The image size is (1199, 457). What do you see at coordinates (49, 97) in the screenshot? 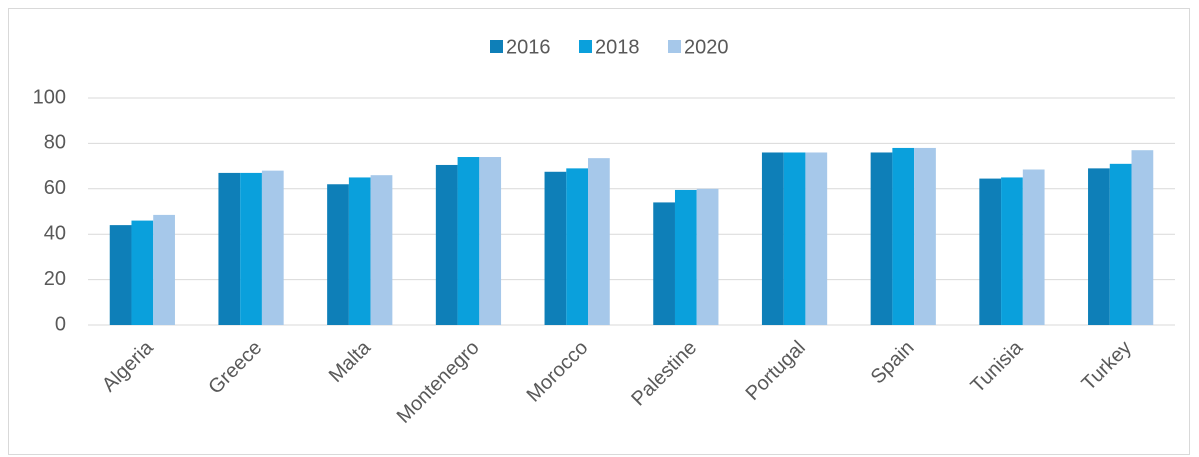
I see `y-tick-label: 100` at bounding box center [49, 97].